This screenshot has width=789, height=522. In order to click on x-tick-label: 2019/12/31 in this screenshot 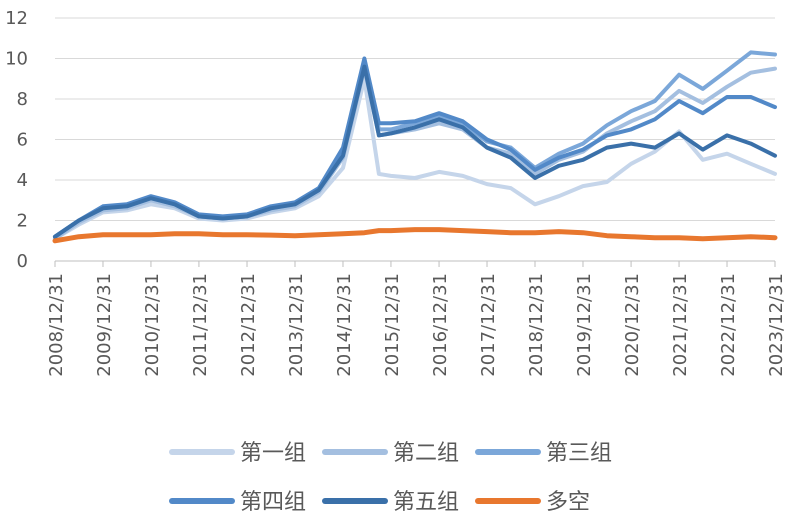, I will do `click(584, 325)`.